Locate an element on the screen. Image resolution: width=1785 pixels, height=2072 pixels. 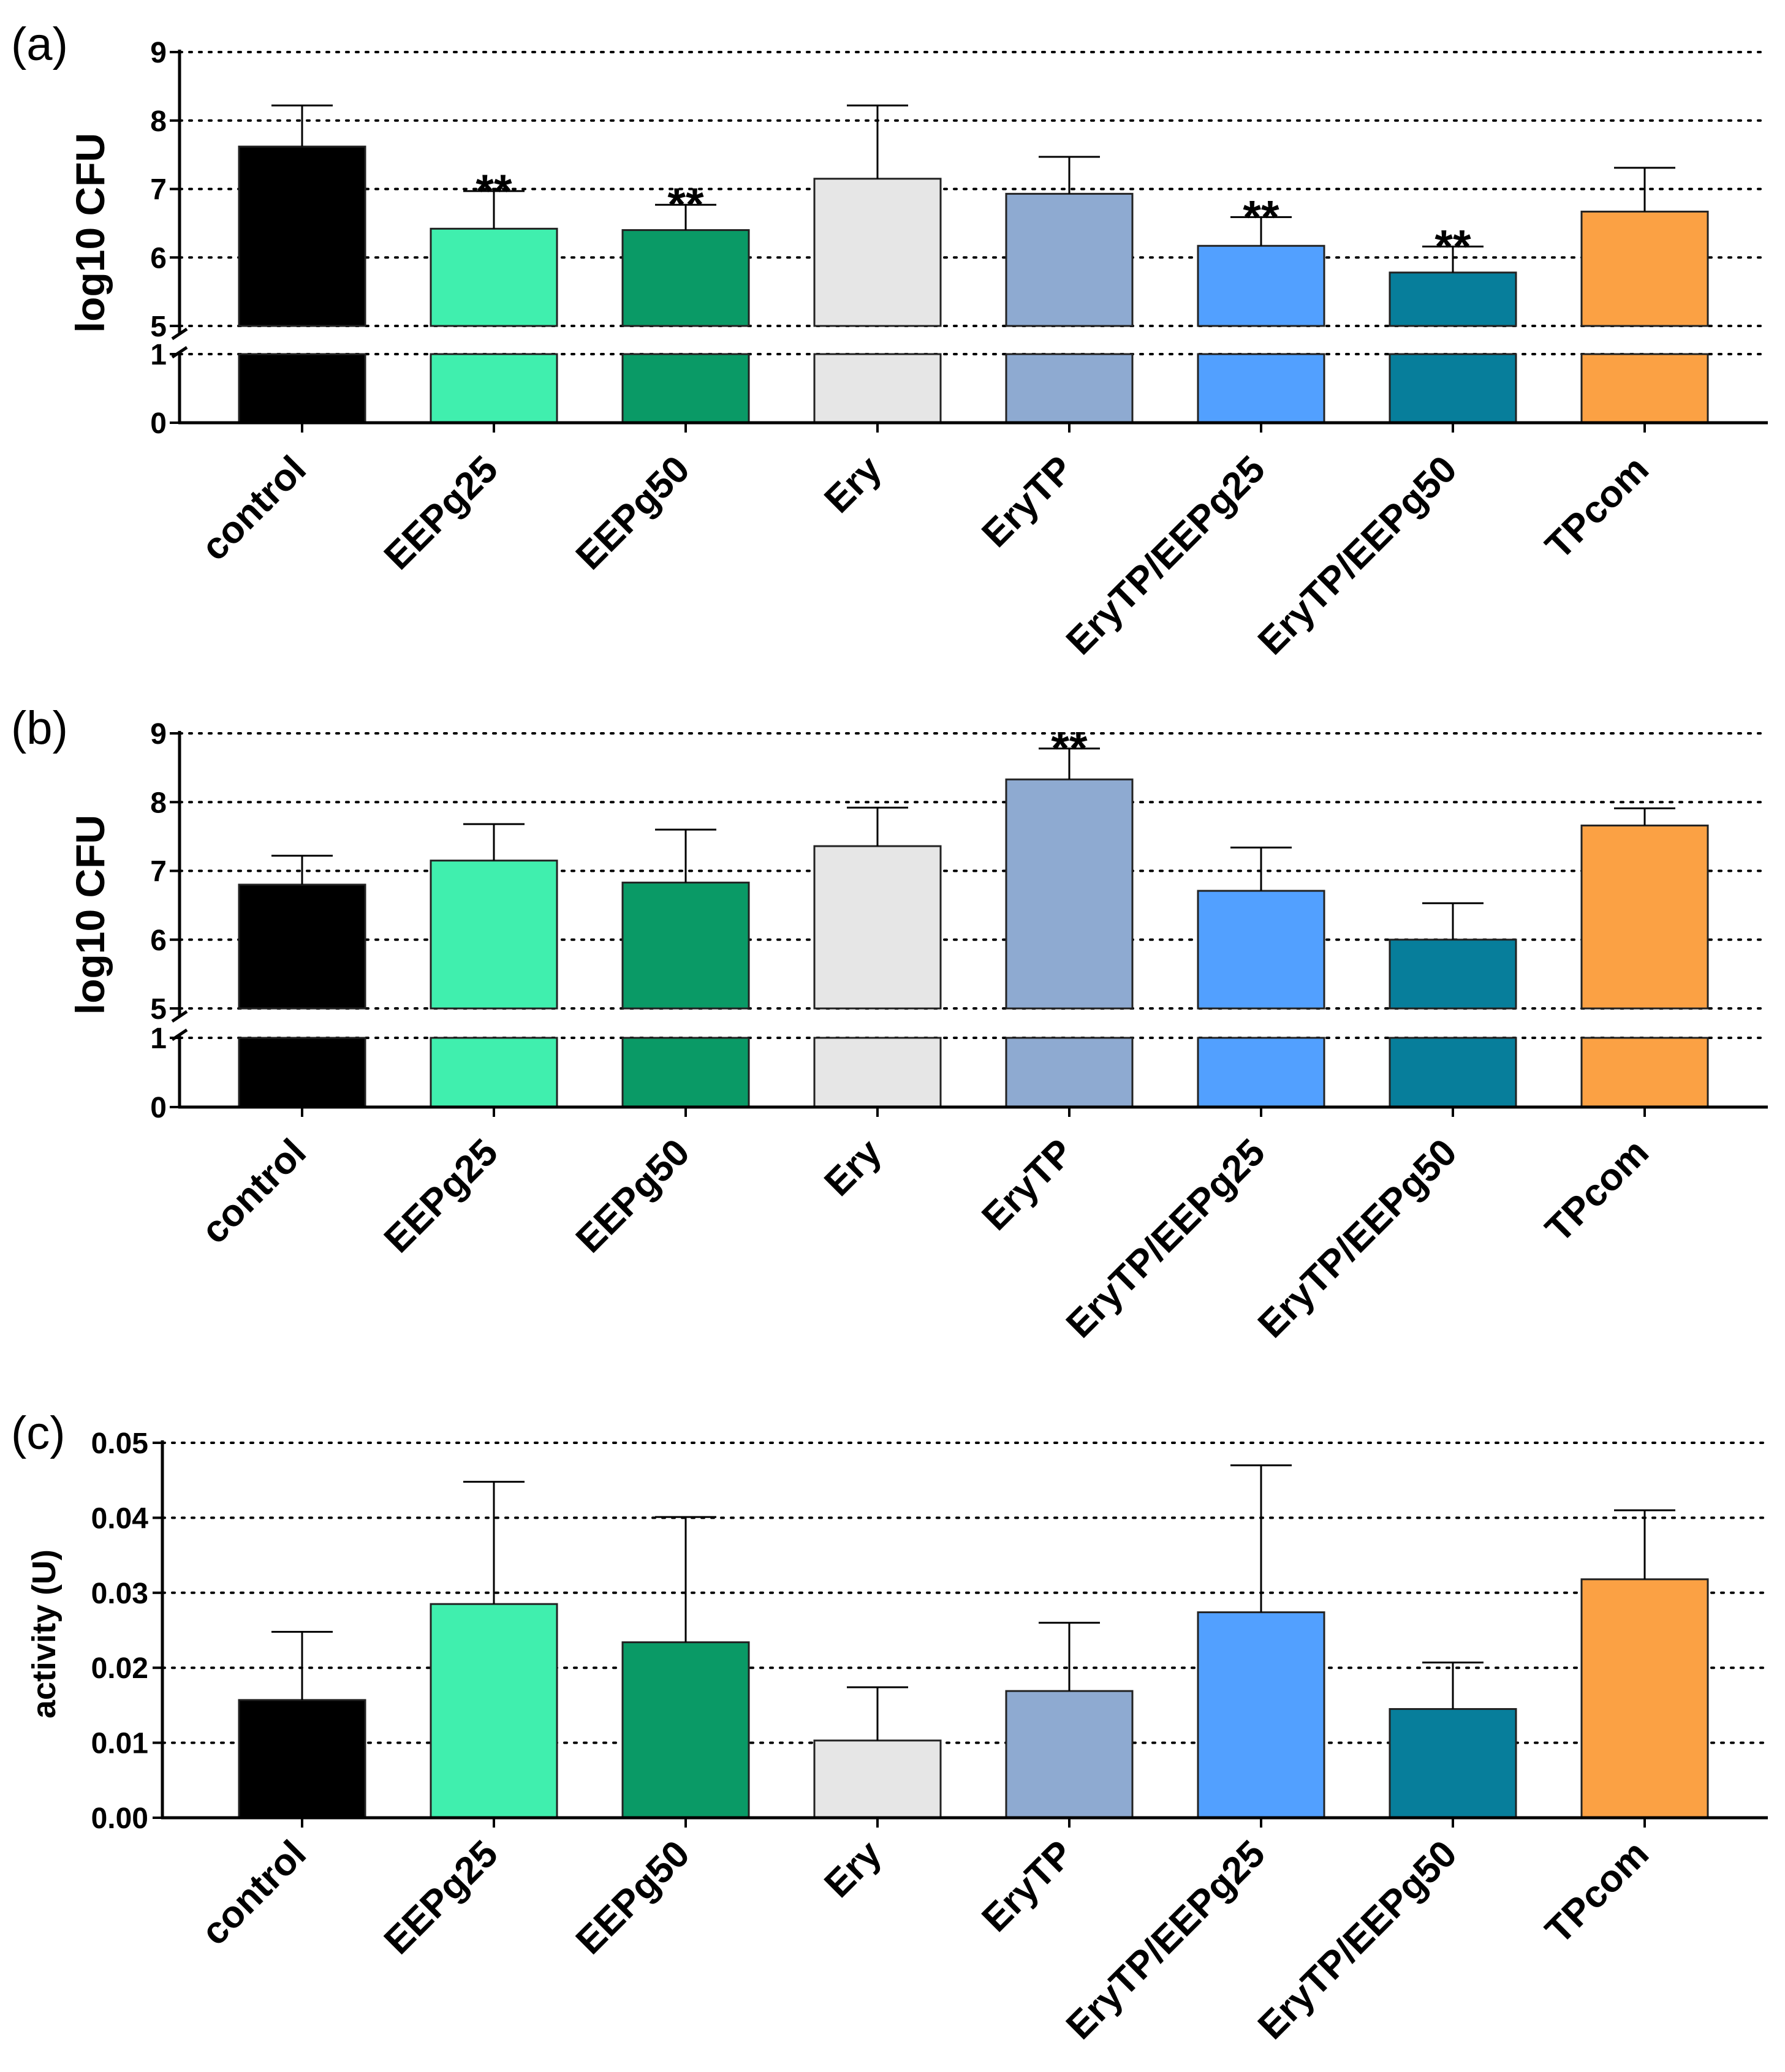
y-tick-label: 0.02 is located at coordinates (119, 1668).